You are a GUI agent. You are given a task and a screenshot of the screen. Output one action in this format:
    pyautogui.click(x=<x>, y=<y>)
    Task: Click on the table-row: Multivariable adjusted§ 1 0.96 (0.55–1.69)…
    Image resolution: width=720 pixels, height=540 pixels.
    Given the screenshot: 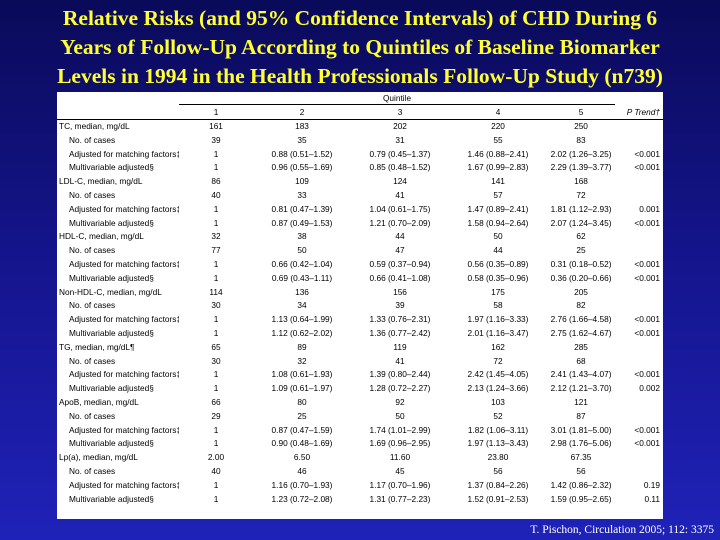 What is the action you would take?
    pyautogui.click(x=360, y=168)
    